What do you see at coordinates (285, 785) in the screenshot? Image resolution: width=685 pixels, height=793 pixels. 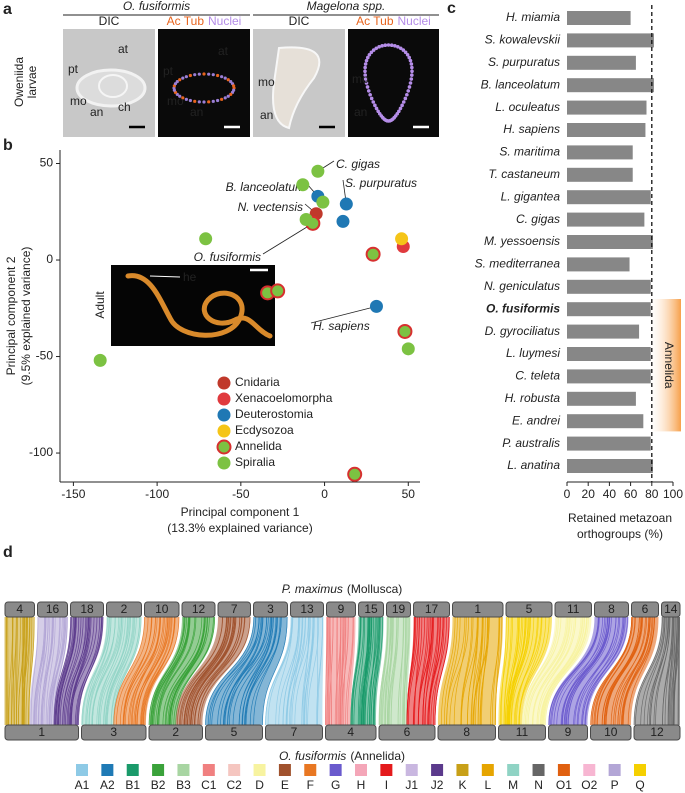 I see `legend-label: E` at bounding box center [285, 785].